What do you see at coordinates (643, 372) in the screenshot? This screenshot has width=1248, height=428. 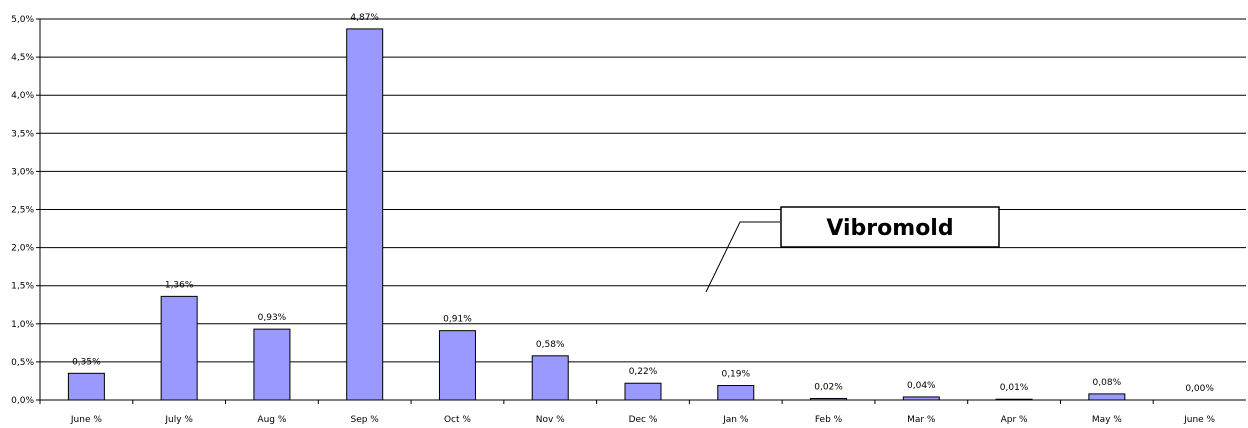 I see `data-label: 0,22%` at bounding box center [643, 372].